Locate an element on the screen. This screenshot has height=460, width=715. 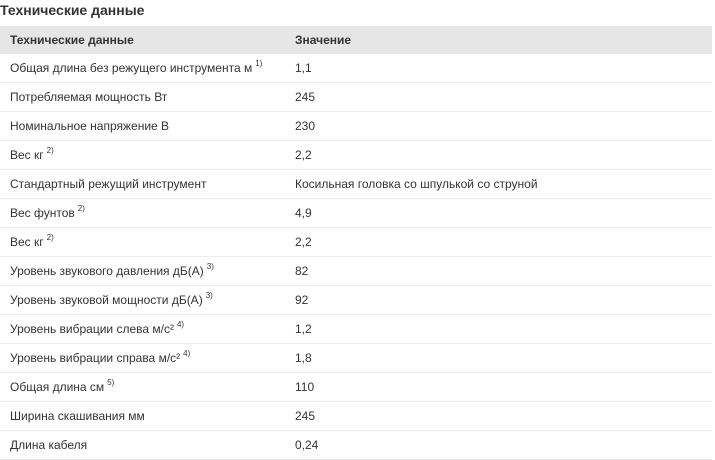
table-row: Ширина скашивания мм 245 is located at coordinates (356, 416).